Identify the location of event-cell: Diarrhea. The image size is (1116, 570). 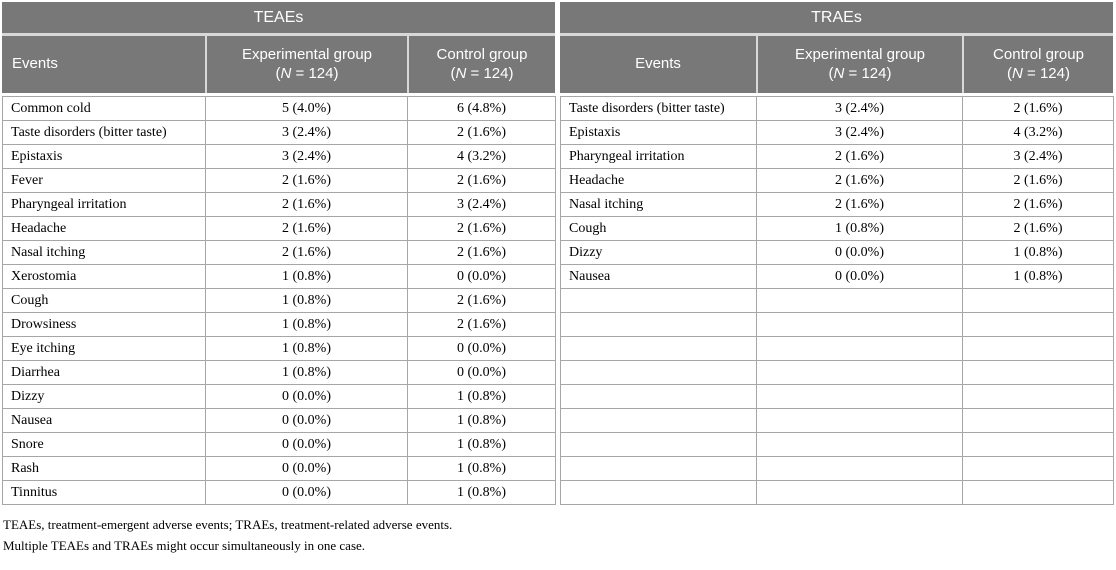
(104, 372).